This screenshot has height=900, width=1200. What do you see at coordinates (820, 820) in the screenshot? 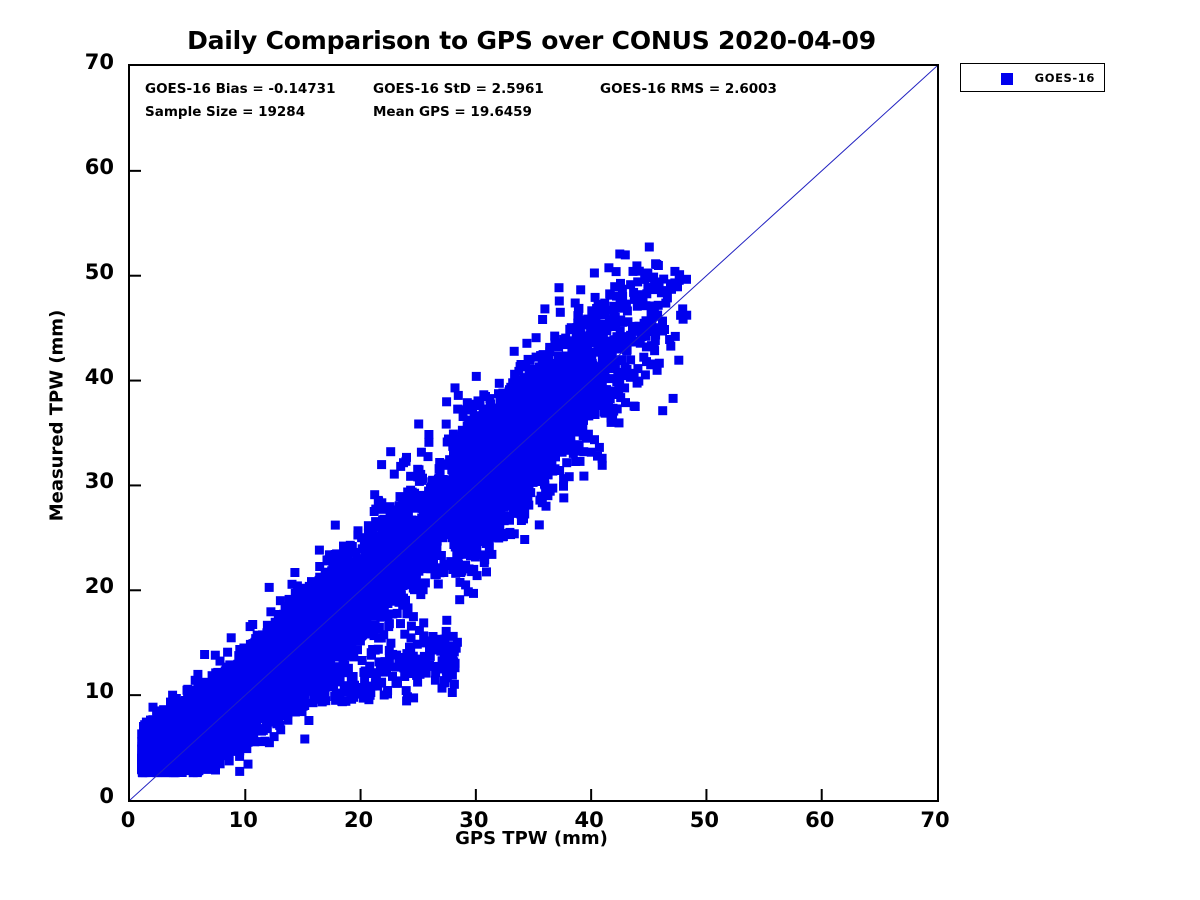
I see `x-tick-label: 60` at bounding box center [820, 820].